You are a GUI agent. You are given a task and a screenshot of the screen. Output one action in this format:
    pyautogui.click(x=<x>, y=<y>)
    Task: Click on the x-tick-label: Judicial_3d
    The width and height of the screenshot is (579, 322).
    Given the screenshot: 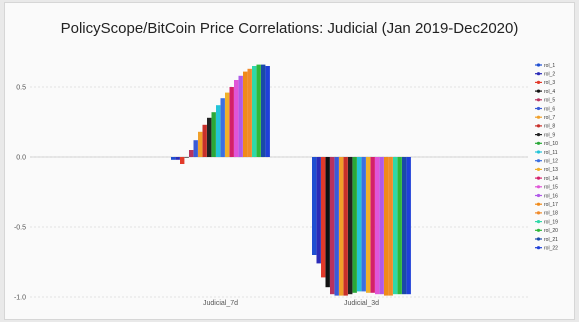 What is the action you would take?
    pyautogui.click(x=361, y=303)
    